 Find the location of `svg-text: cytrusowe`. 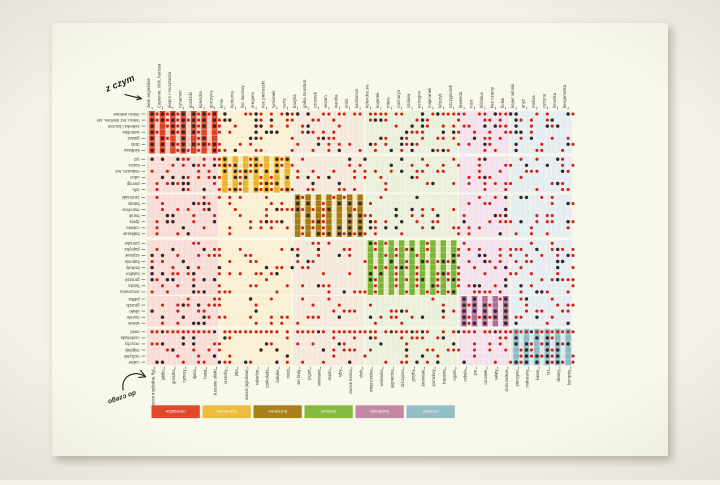

svg-text: cytrusowe is located at coordinates (226, 411).